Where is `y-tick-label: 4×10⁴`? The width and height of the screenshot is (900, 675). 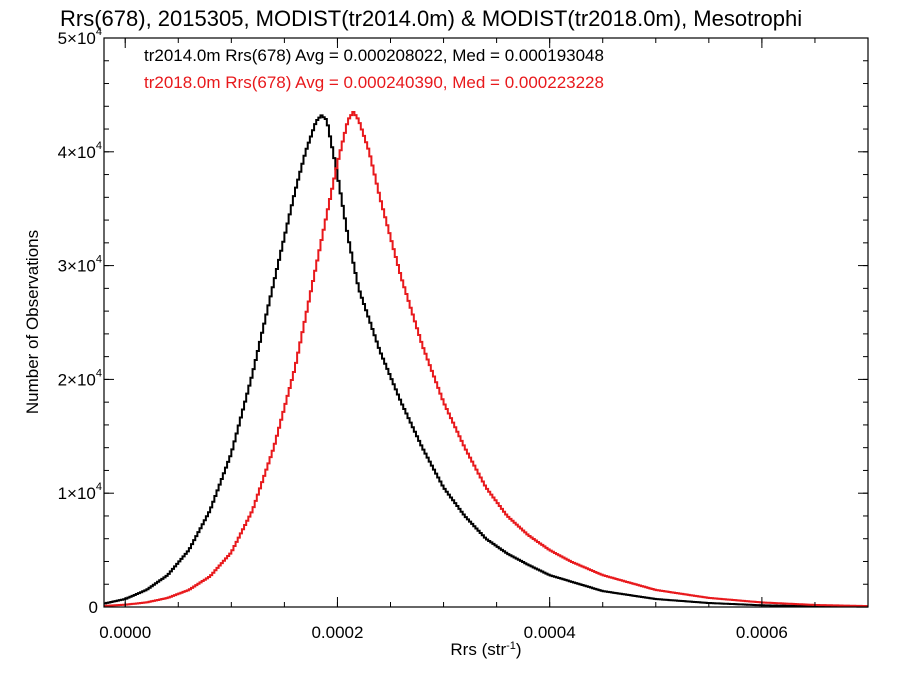 y-tick-label: 4×10⁴ is located at coordinates (80, 151).